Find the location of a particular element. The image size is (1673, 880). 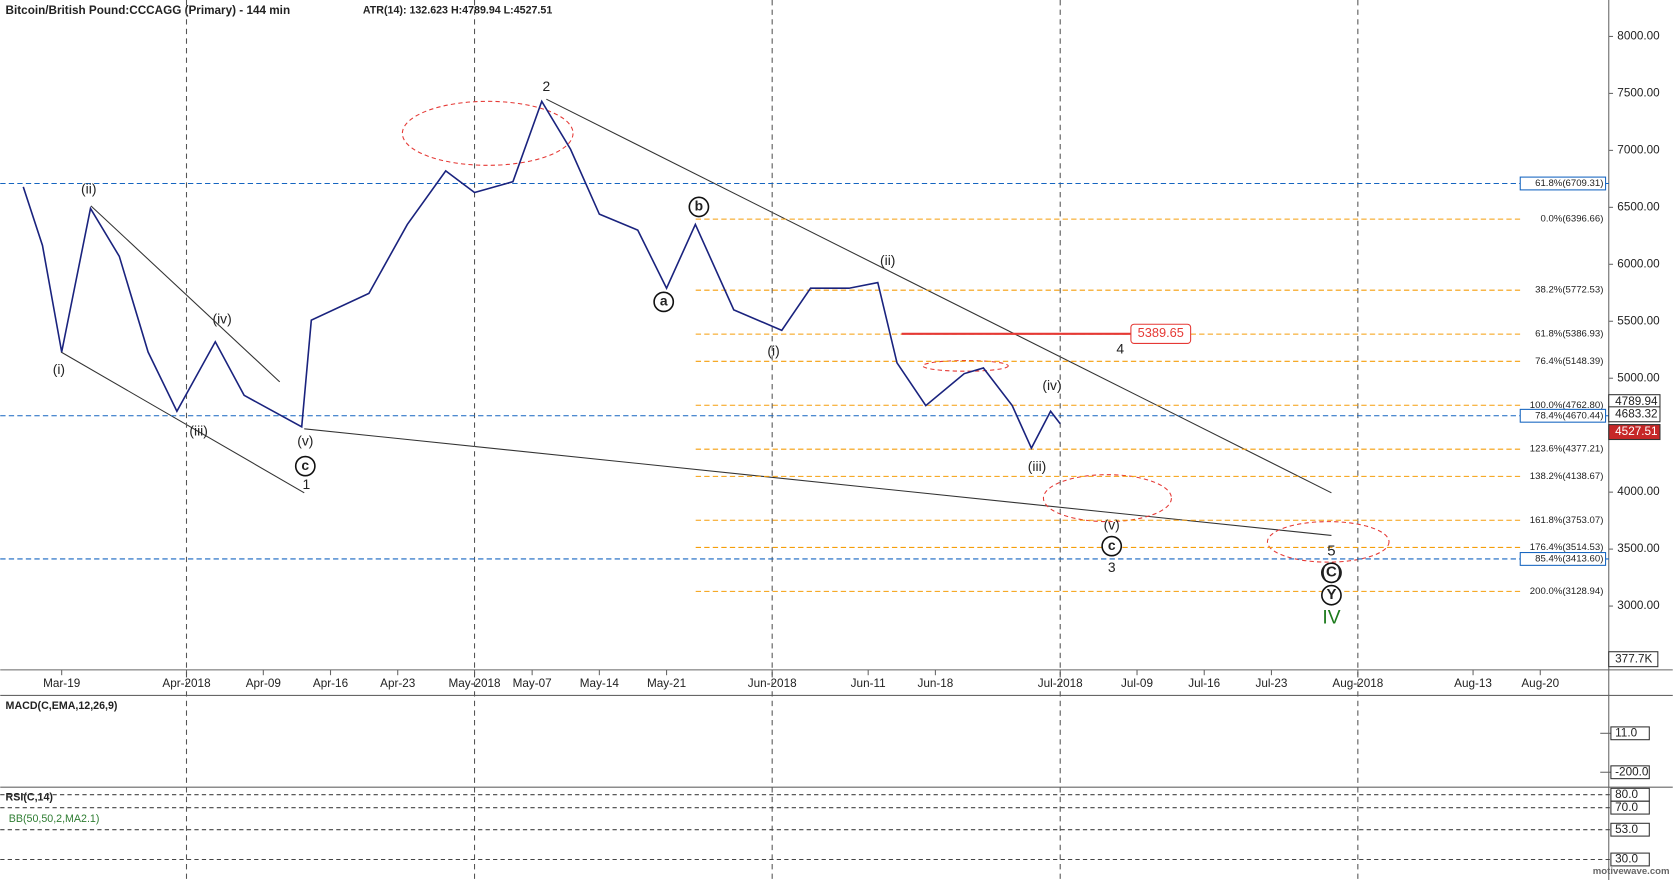

wave-label: 2 is located at coordinates (547, 86).